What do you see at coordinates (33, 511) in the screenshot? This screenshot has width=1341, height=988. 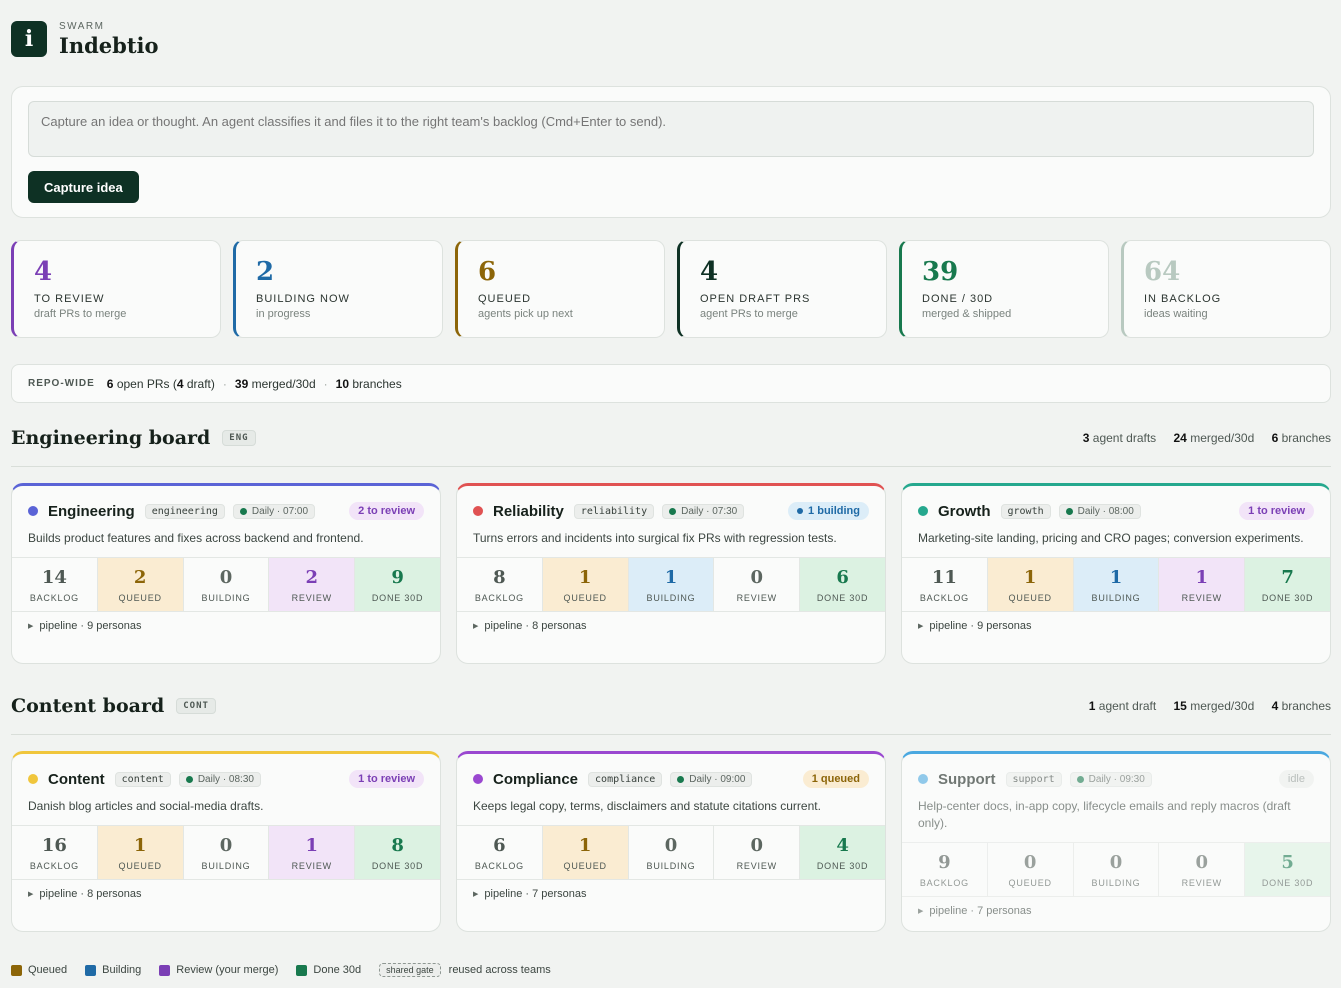 I see `team-color-dot` at bounding box center [33, 511].